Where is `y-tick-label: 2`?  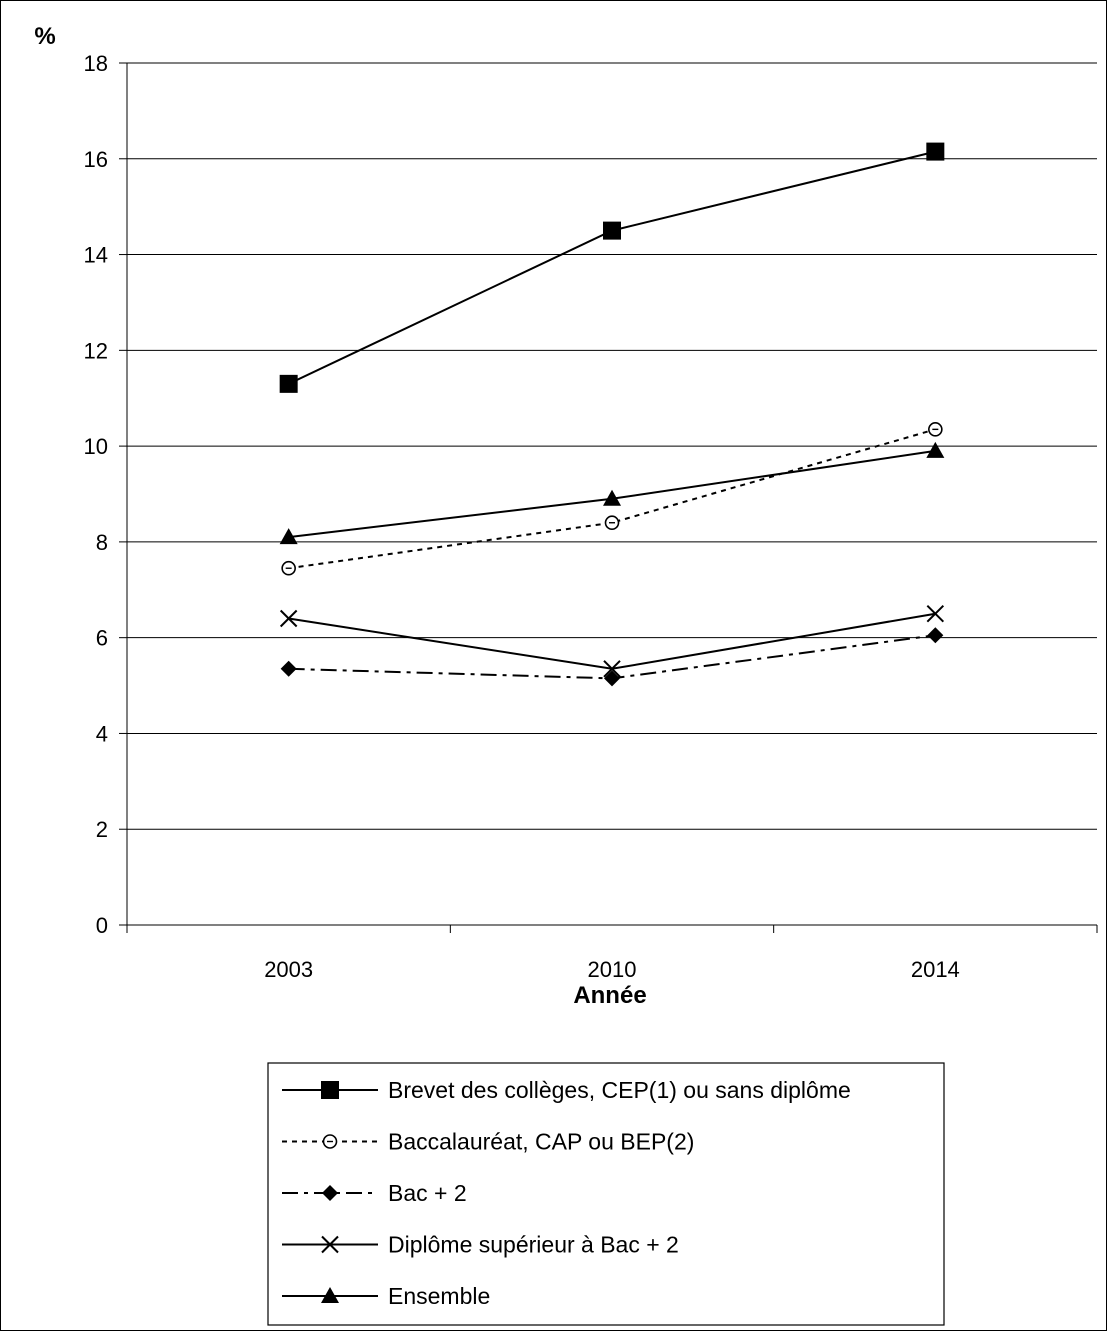 y-tick-label: 2 is located at coordinates (102, 829).